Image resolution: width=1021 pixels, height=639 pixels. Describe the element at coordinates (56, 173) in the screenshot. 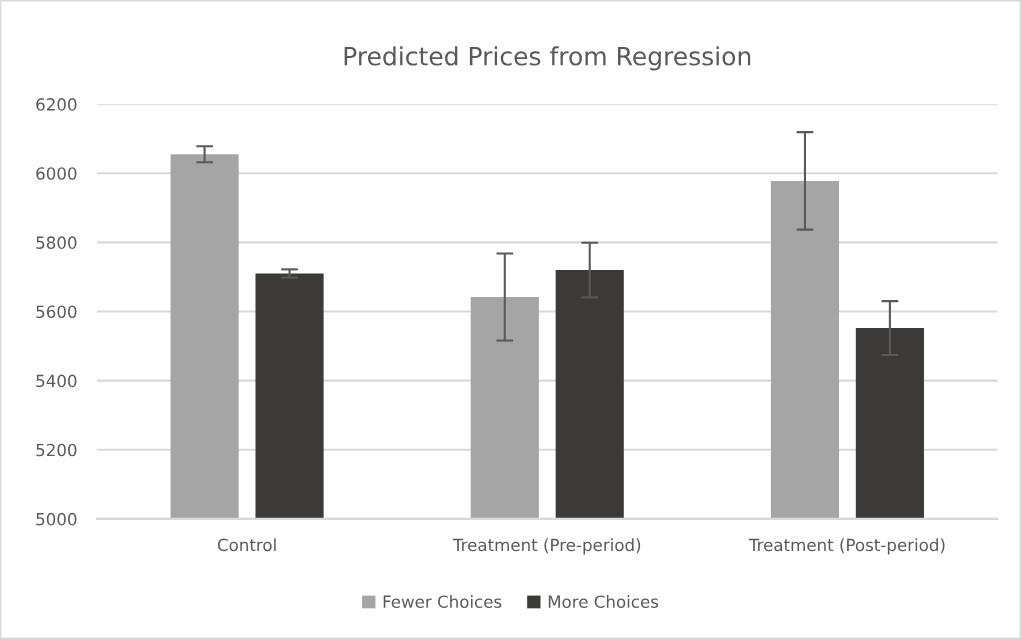

I see `y-tick-label: 6000` at that location.